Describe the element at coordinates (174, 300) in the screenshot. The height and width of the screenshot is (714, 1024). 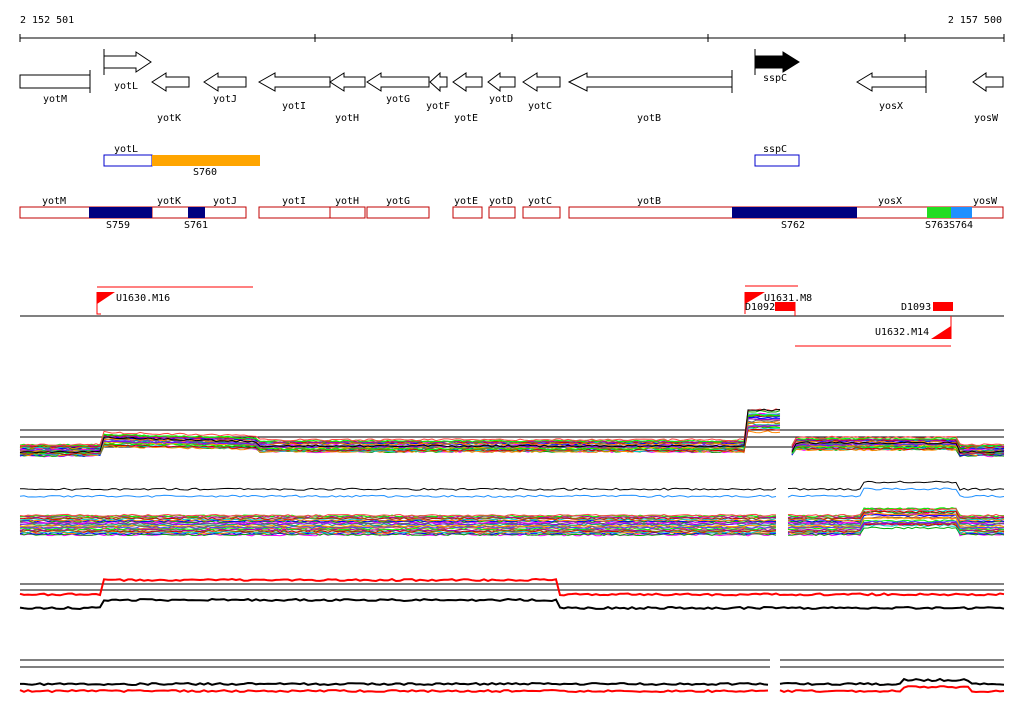
I see `promoter-U1630-M16: U1630.M16` at that location.